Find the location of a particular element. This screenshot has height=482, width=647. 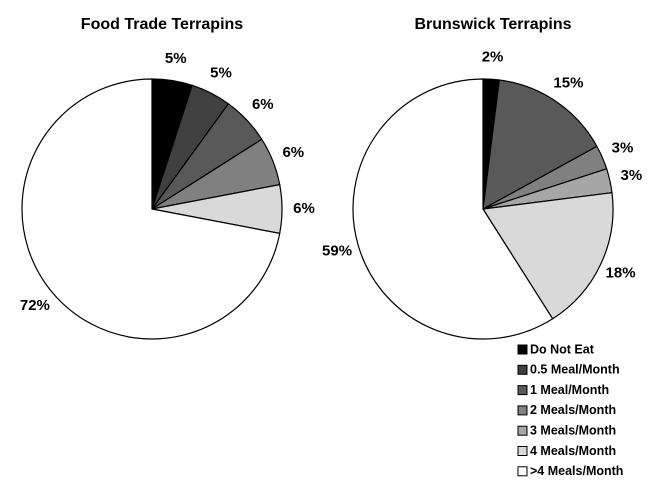

data-label: 72% is located at coordinates (35, 305).